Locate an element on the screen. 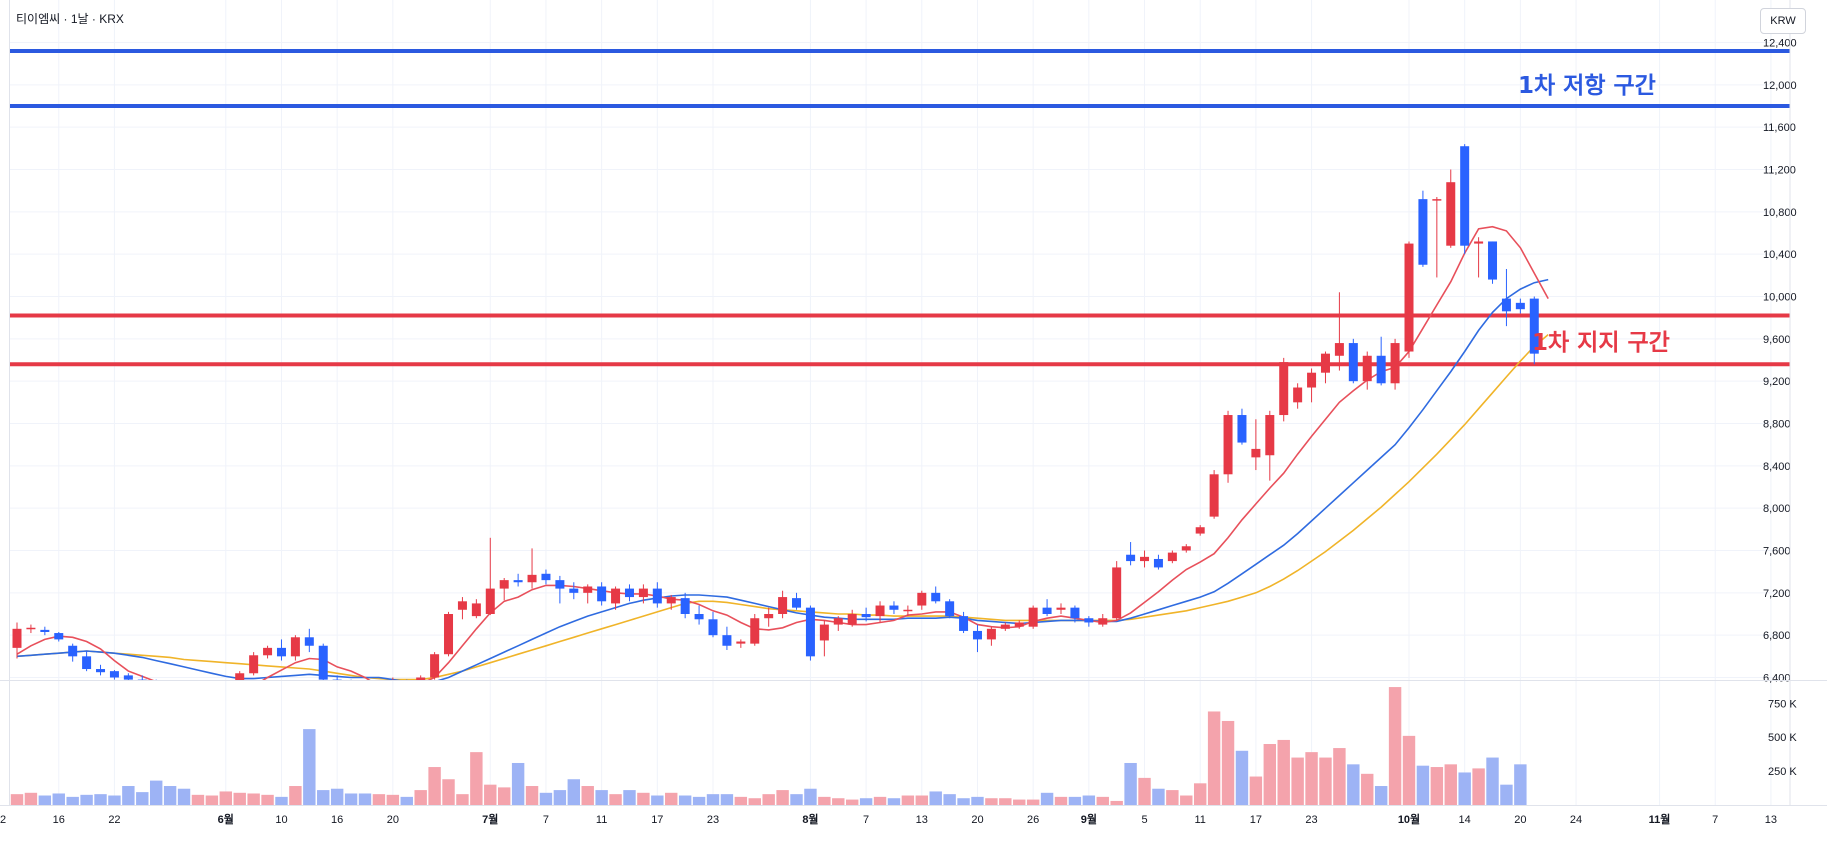  price-tick-label: 10,800 is located at coordinates (1780, 213).